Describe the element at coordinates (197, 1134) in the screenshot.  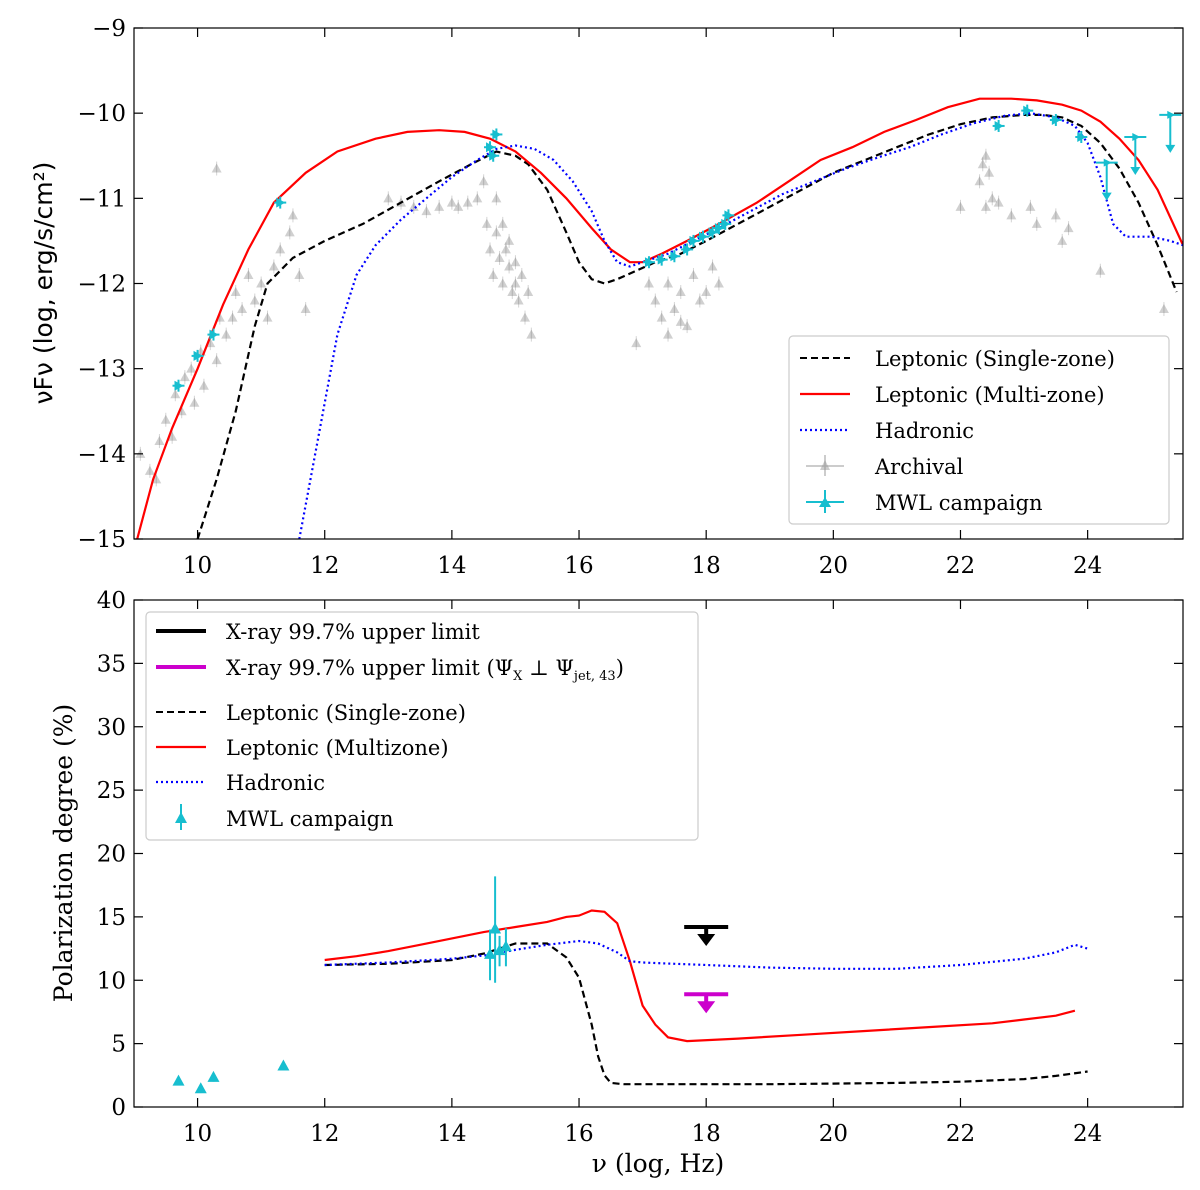
I see `bot-xtick-label: 10` at that location.